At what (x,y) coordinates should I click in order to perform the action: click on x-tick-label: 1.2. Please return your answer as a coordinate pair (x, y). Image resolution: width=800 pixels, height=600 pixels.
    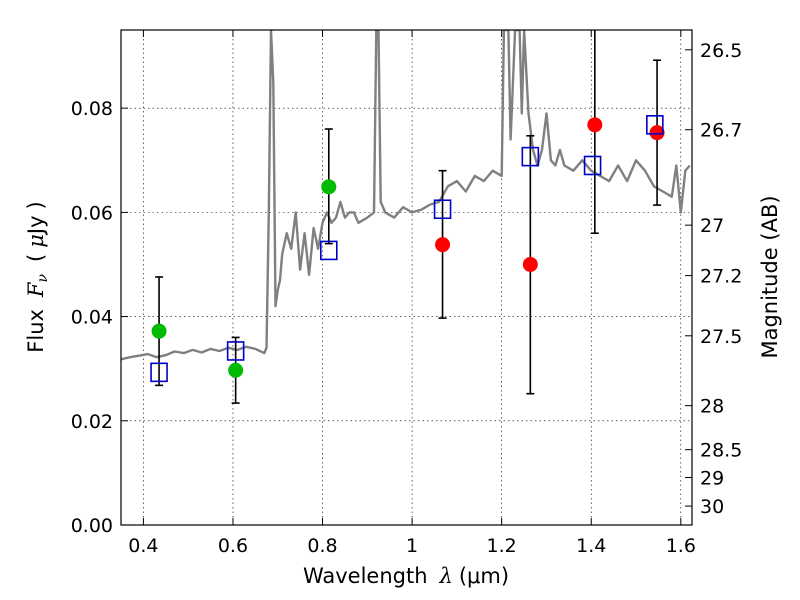
    Looking at the image, I should click on (502, 546).